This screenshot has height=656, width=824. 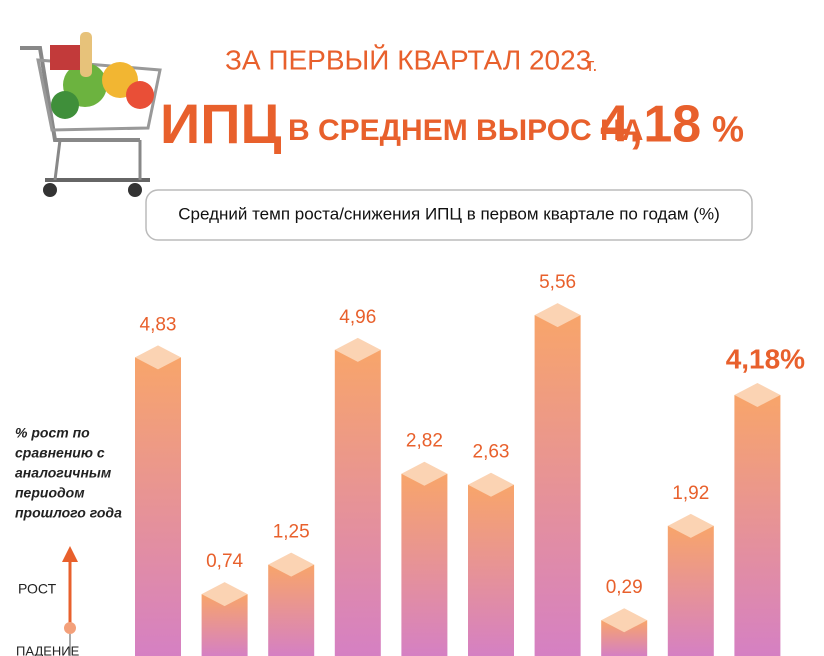 What do you see at coordinates (491, 452) in the screenshot?
I see `value-label: 2,63` at bounding box center [491, 452].